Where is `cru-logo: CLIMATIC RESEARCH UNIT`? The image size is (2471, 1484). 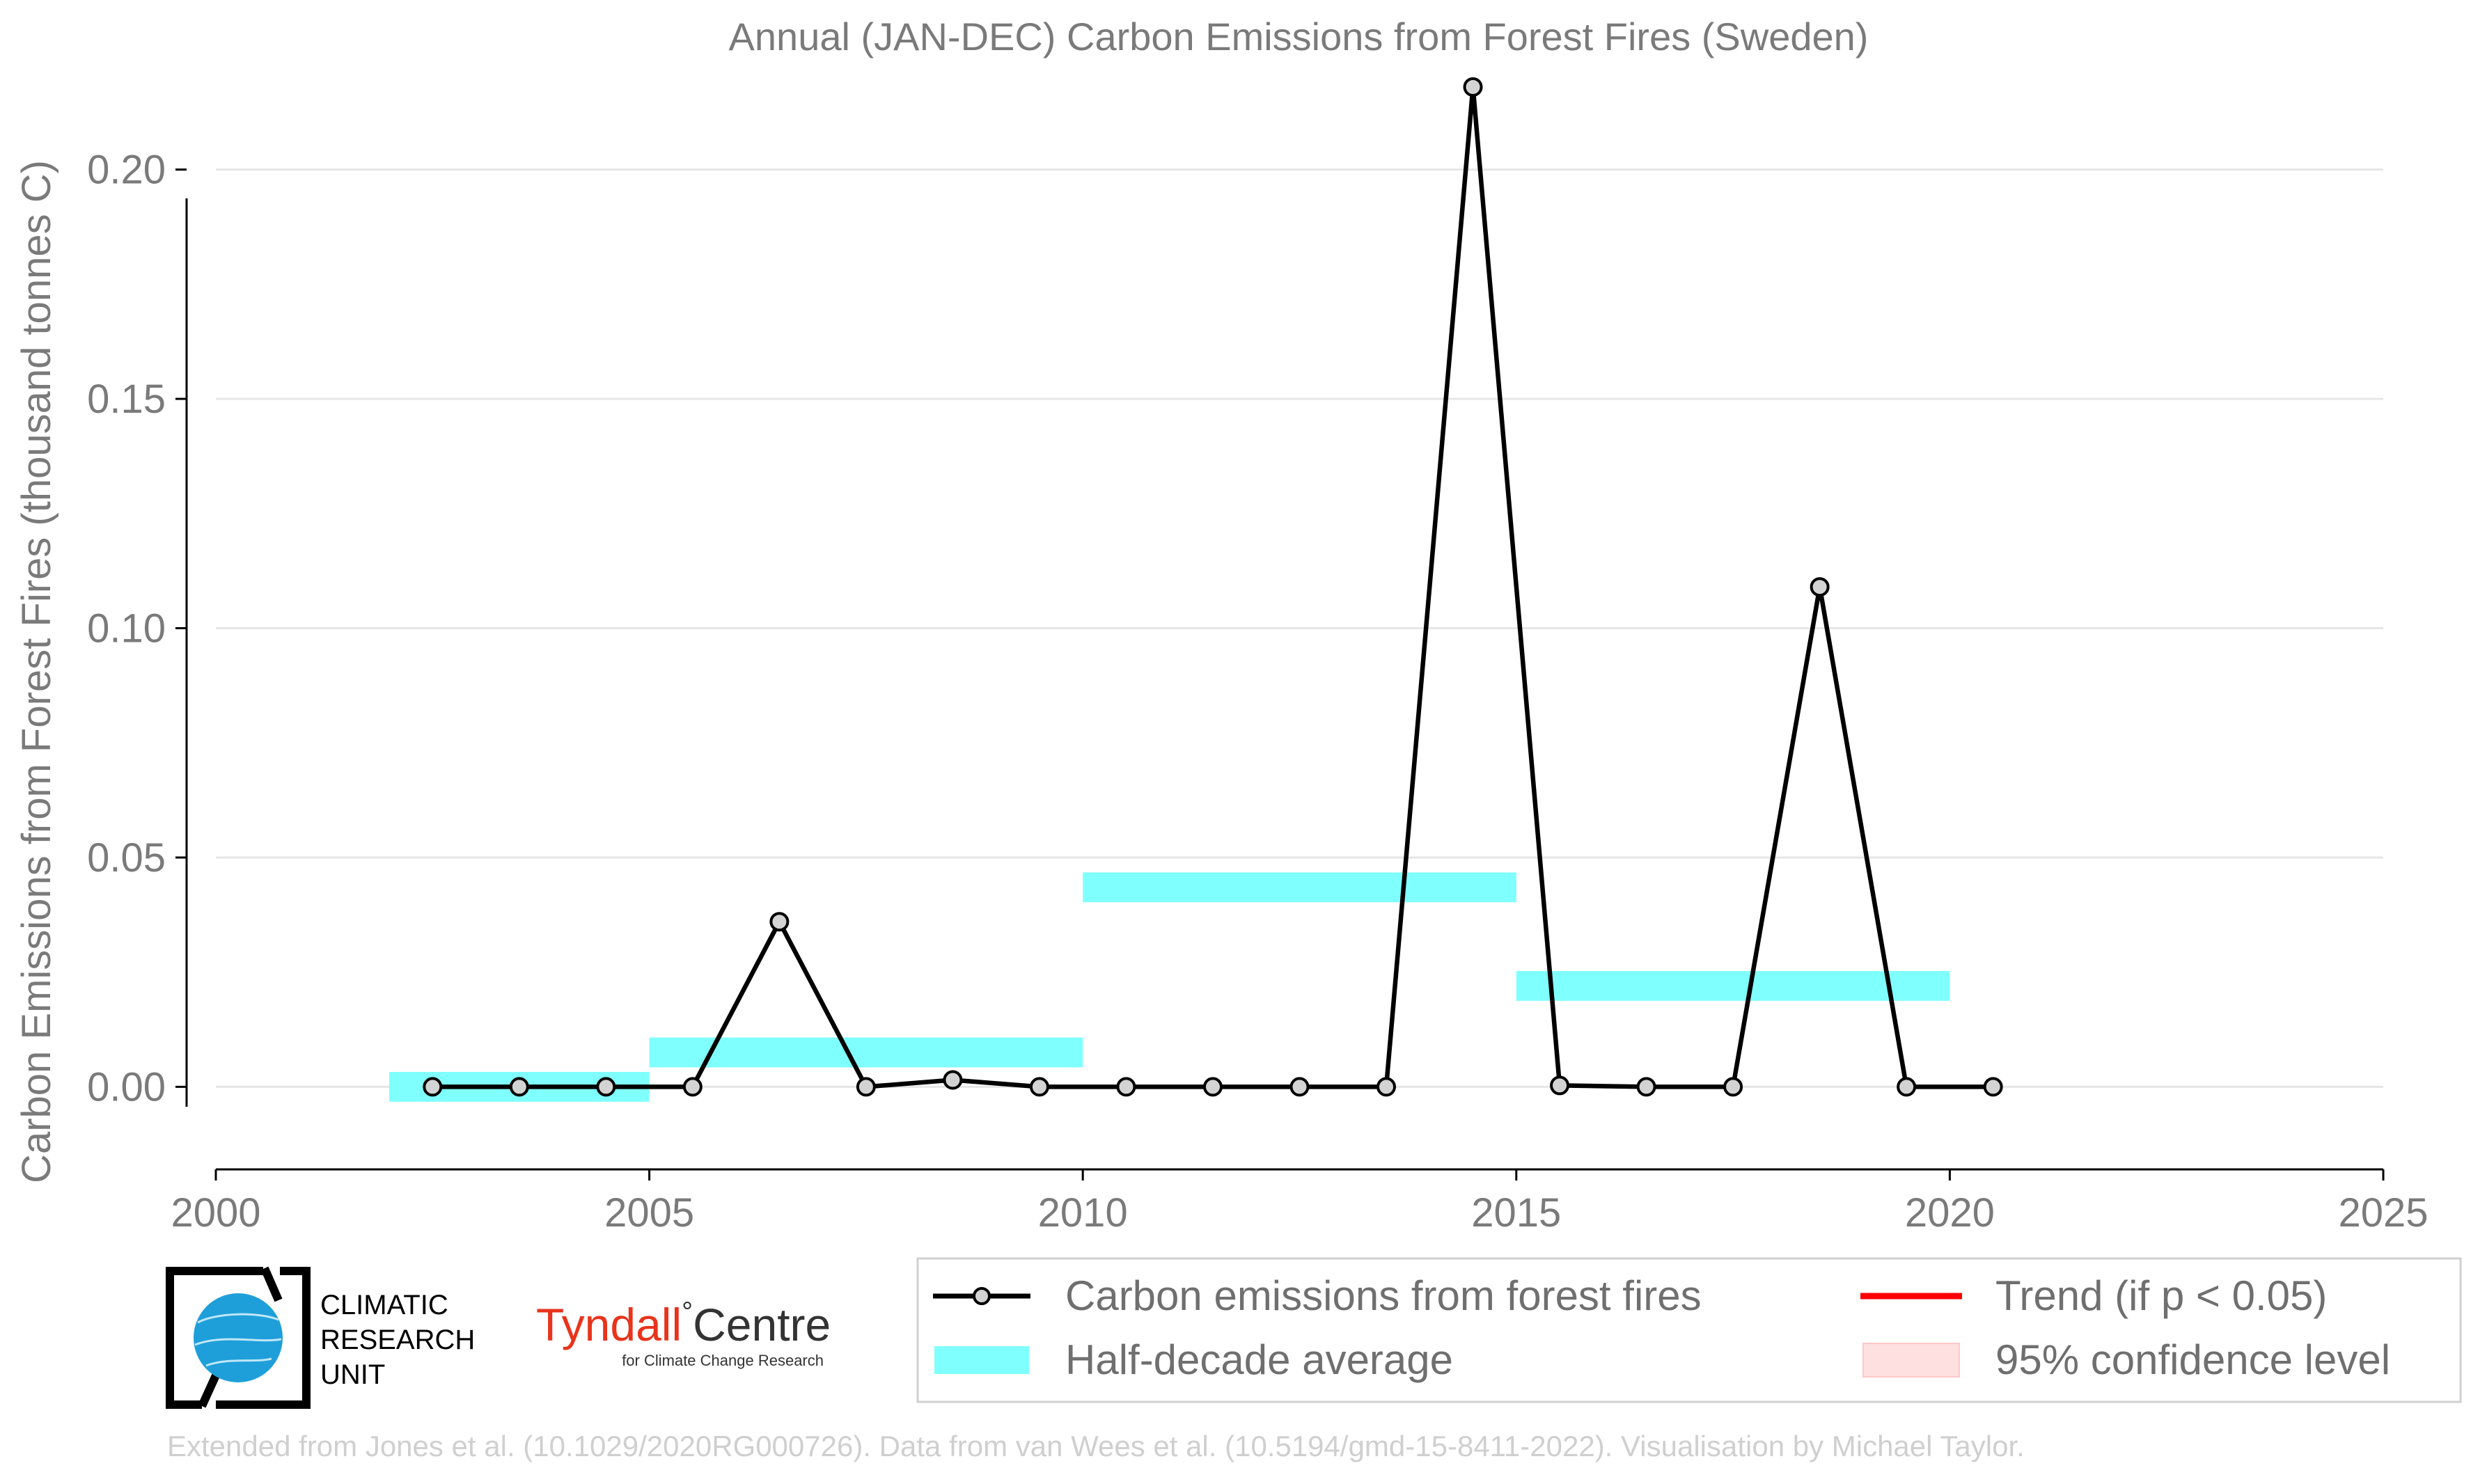
cru-logo: CLIMATIC RESEARCH UNIT is located at coordinates (320, 1337).